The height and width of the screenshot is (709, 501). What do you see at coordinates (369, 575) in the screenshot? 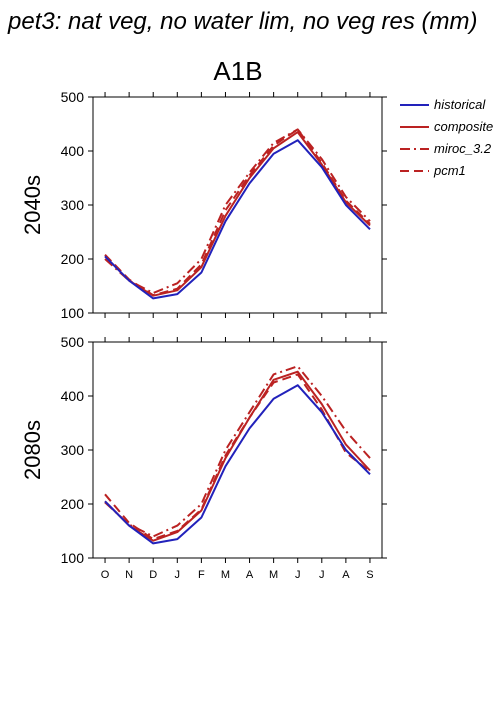
I see `x-tick-label: S` at bounding box center [369, 575].